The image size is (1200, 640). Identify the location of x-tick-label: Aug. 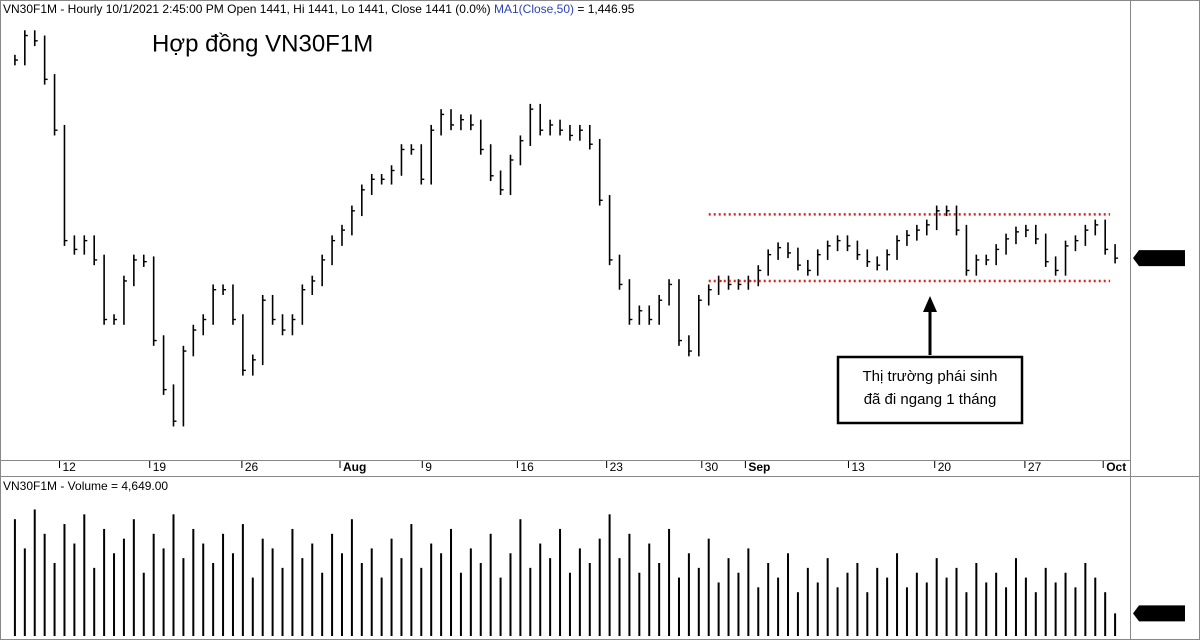
(354, 467).